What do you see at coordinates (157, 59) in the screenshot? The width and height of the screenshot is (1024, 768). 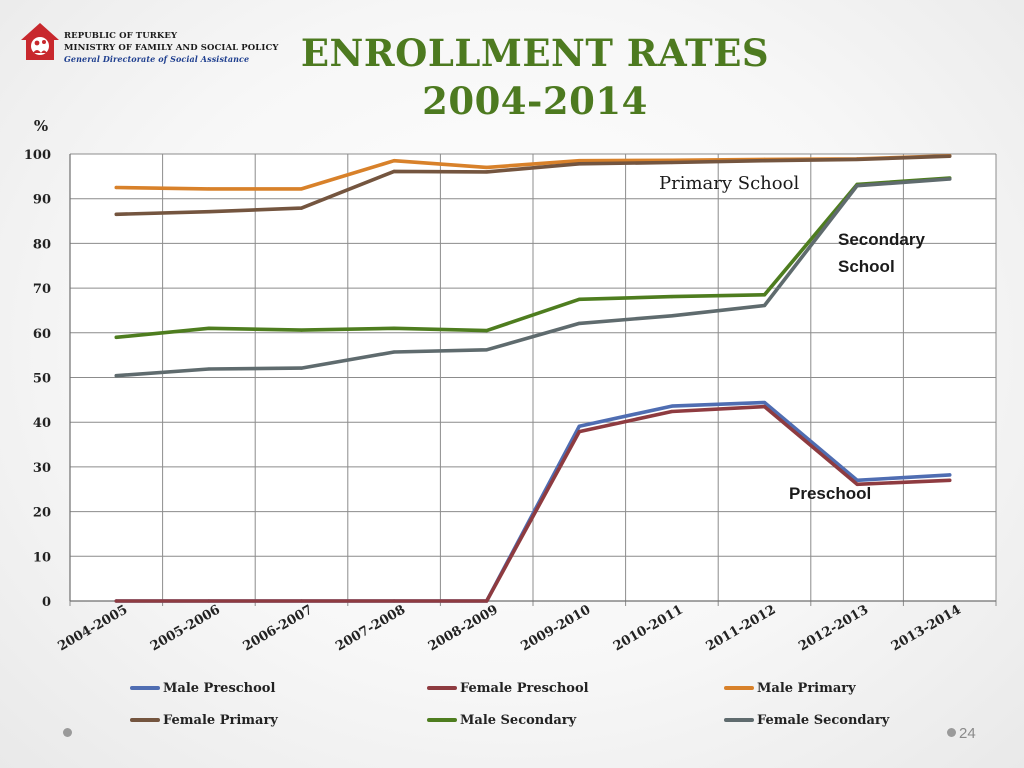 I see `org-line-3: General Directorate of Social Assistance` at bounding box center [157, 59].